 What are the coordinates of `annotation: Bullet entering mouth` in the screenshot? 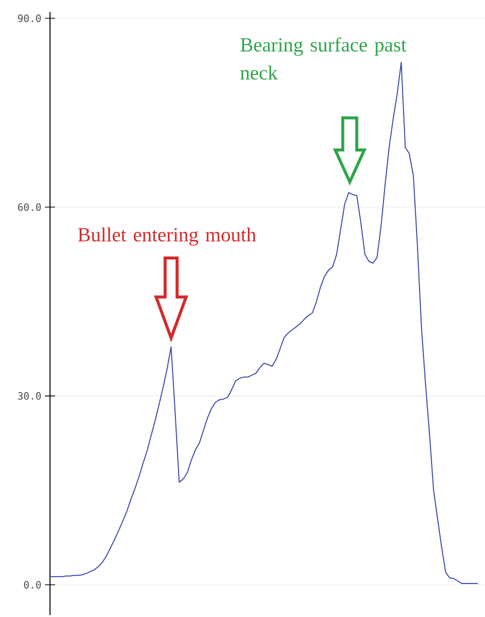 It's located at (167, 236).